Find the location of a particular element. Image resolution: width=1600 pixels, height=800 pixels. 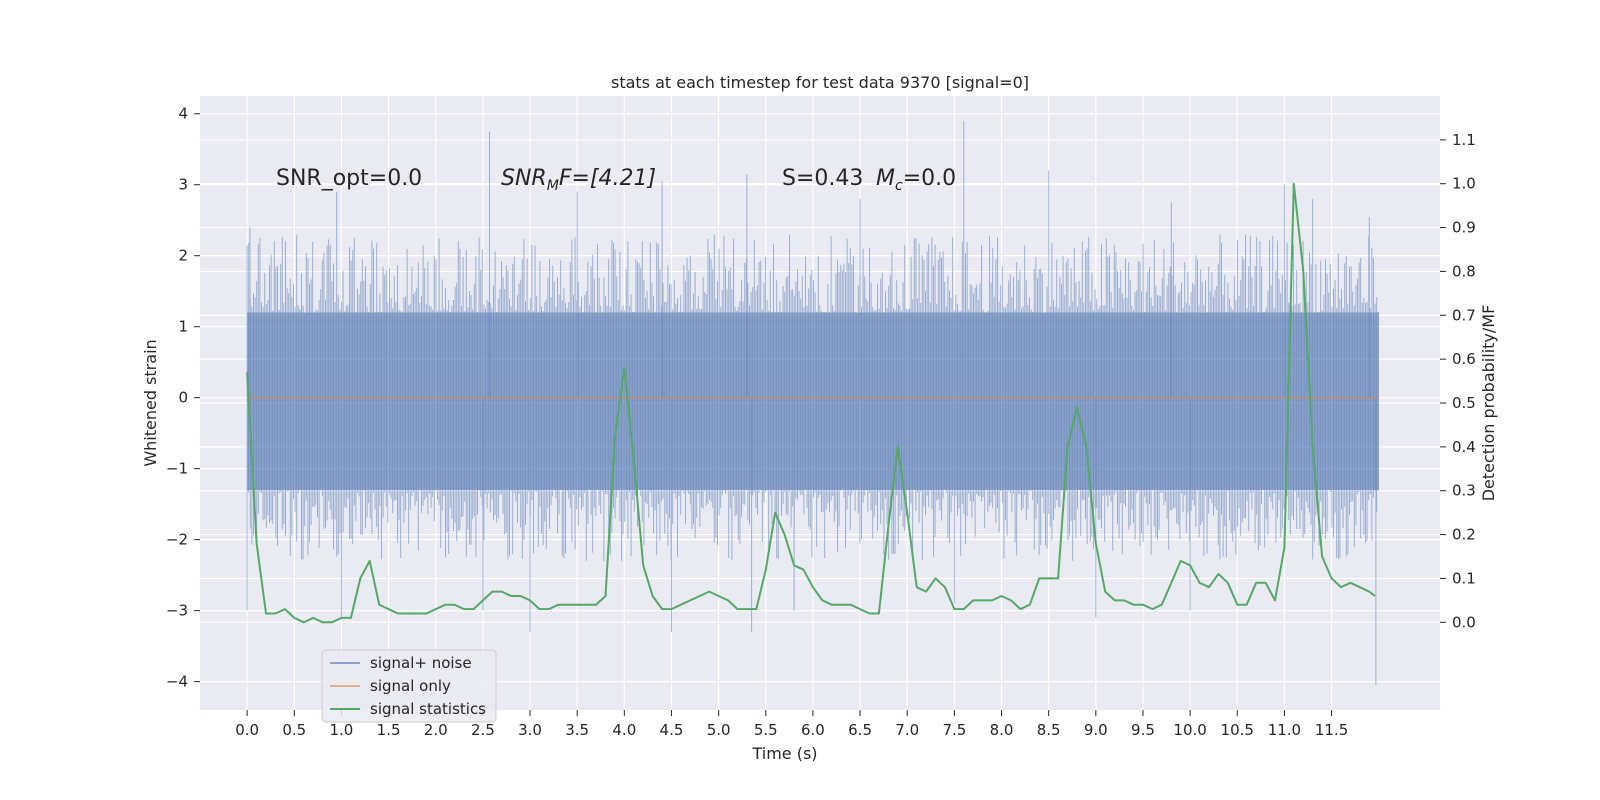

left-tick-label: 3 is located at coordinates (183, 185).